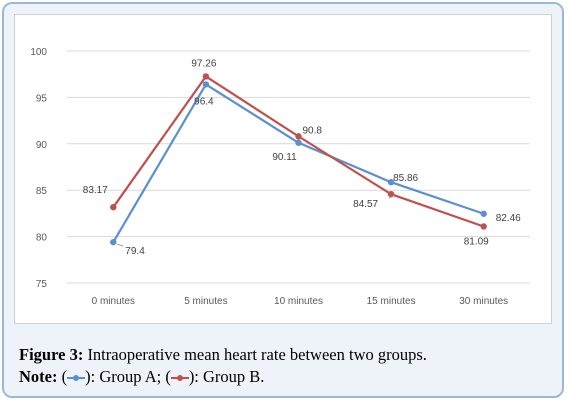  Describe the element at coordinates (313, 130) in the screenshot. I see `data-label-b-2: 90.8` at that location.